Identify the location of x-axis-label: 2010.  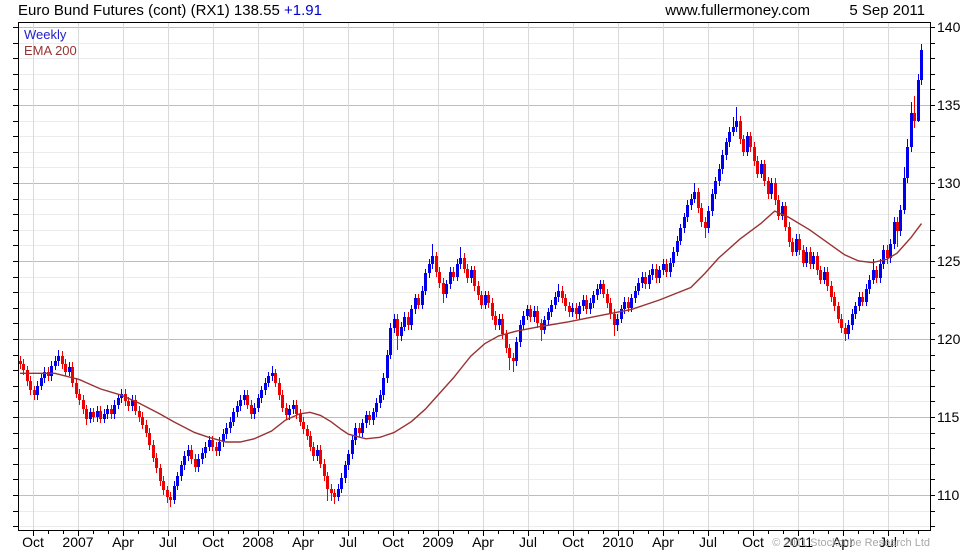
(617, 542).